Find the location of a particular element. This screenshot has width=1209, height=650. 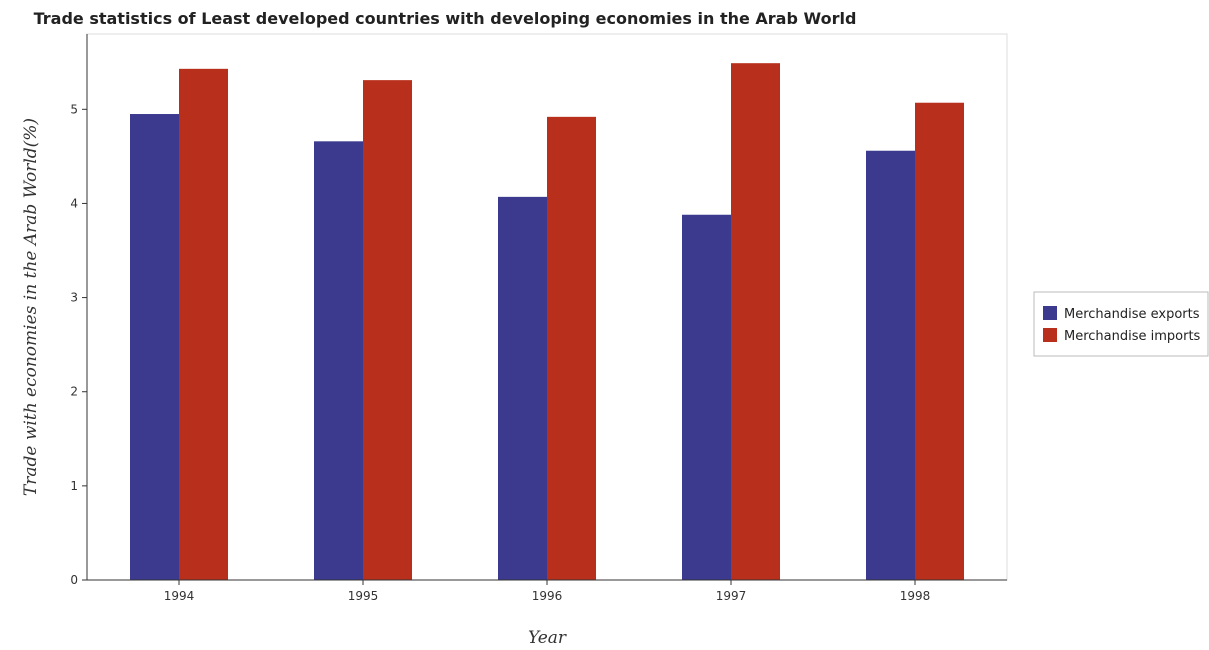

bar-imports-1995 is located at coordinates (387, 330).